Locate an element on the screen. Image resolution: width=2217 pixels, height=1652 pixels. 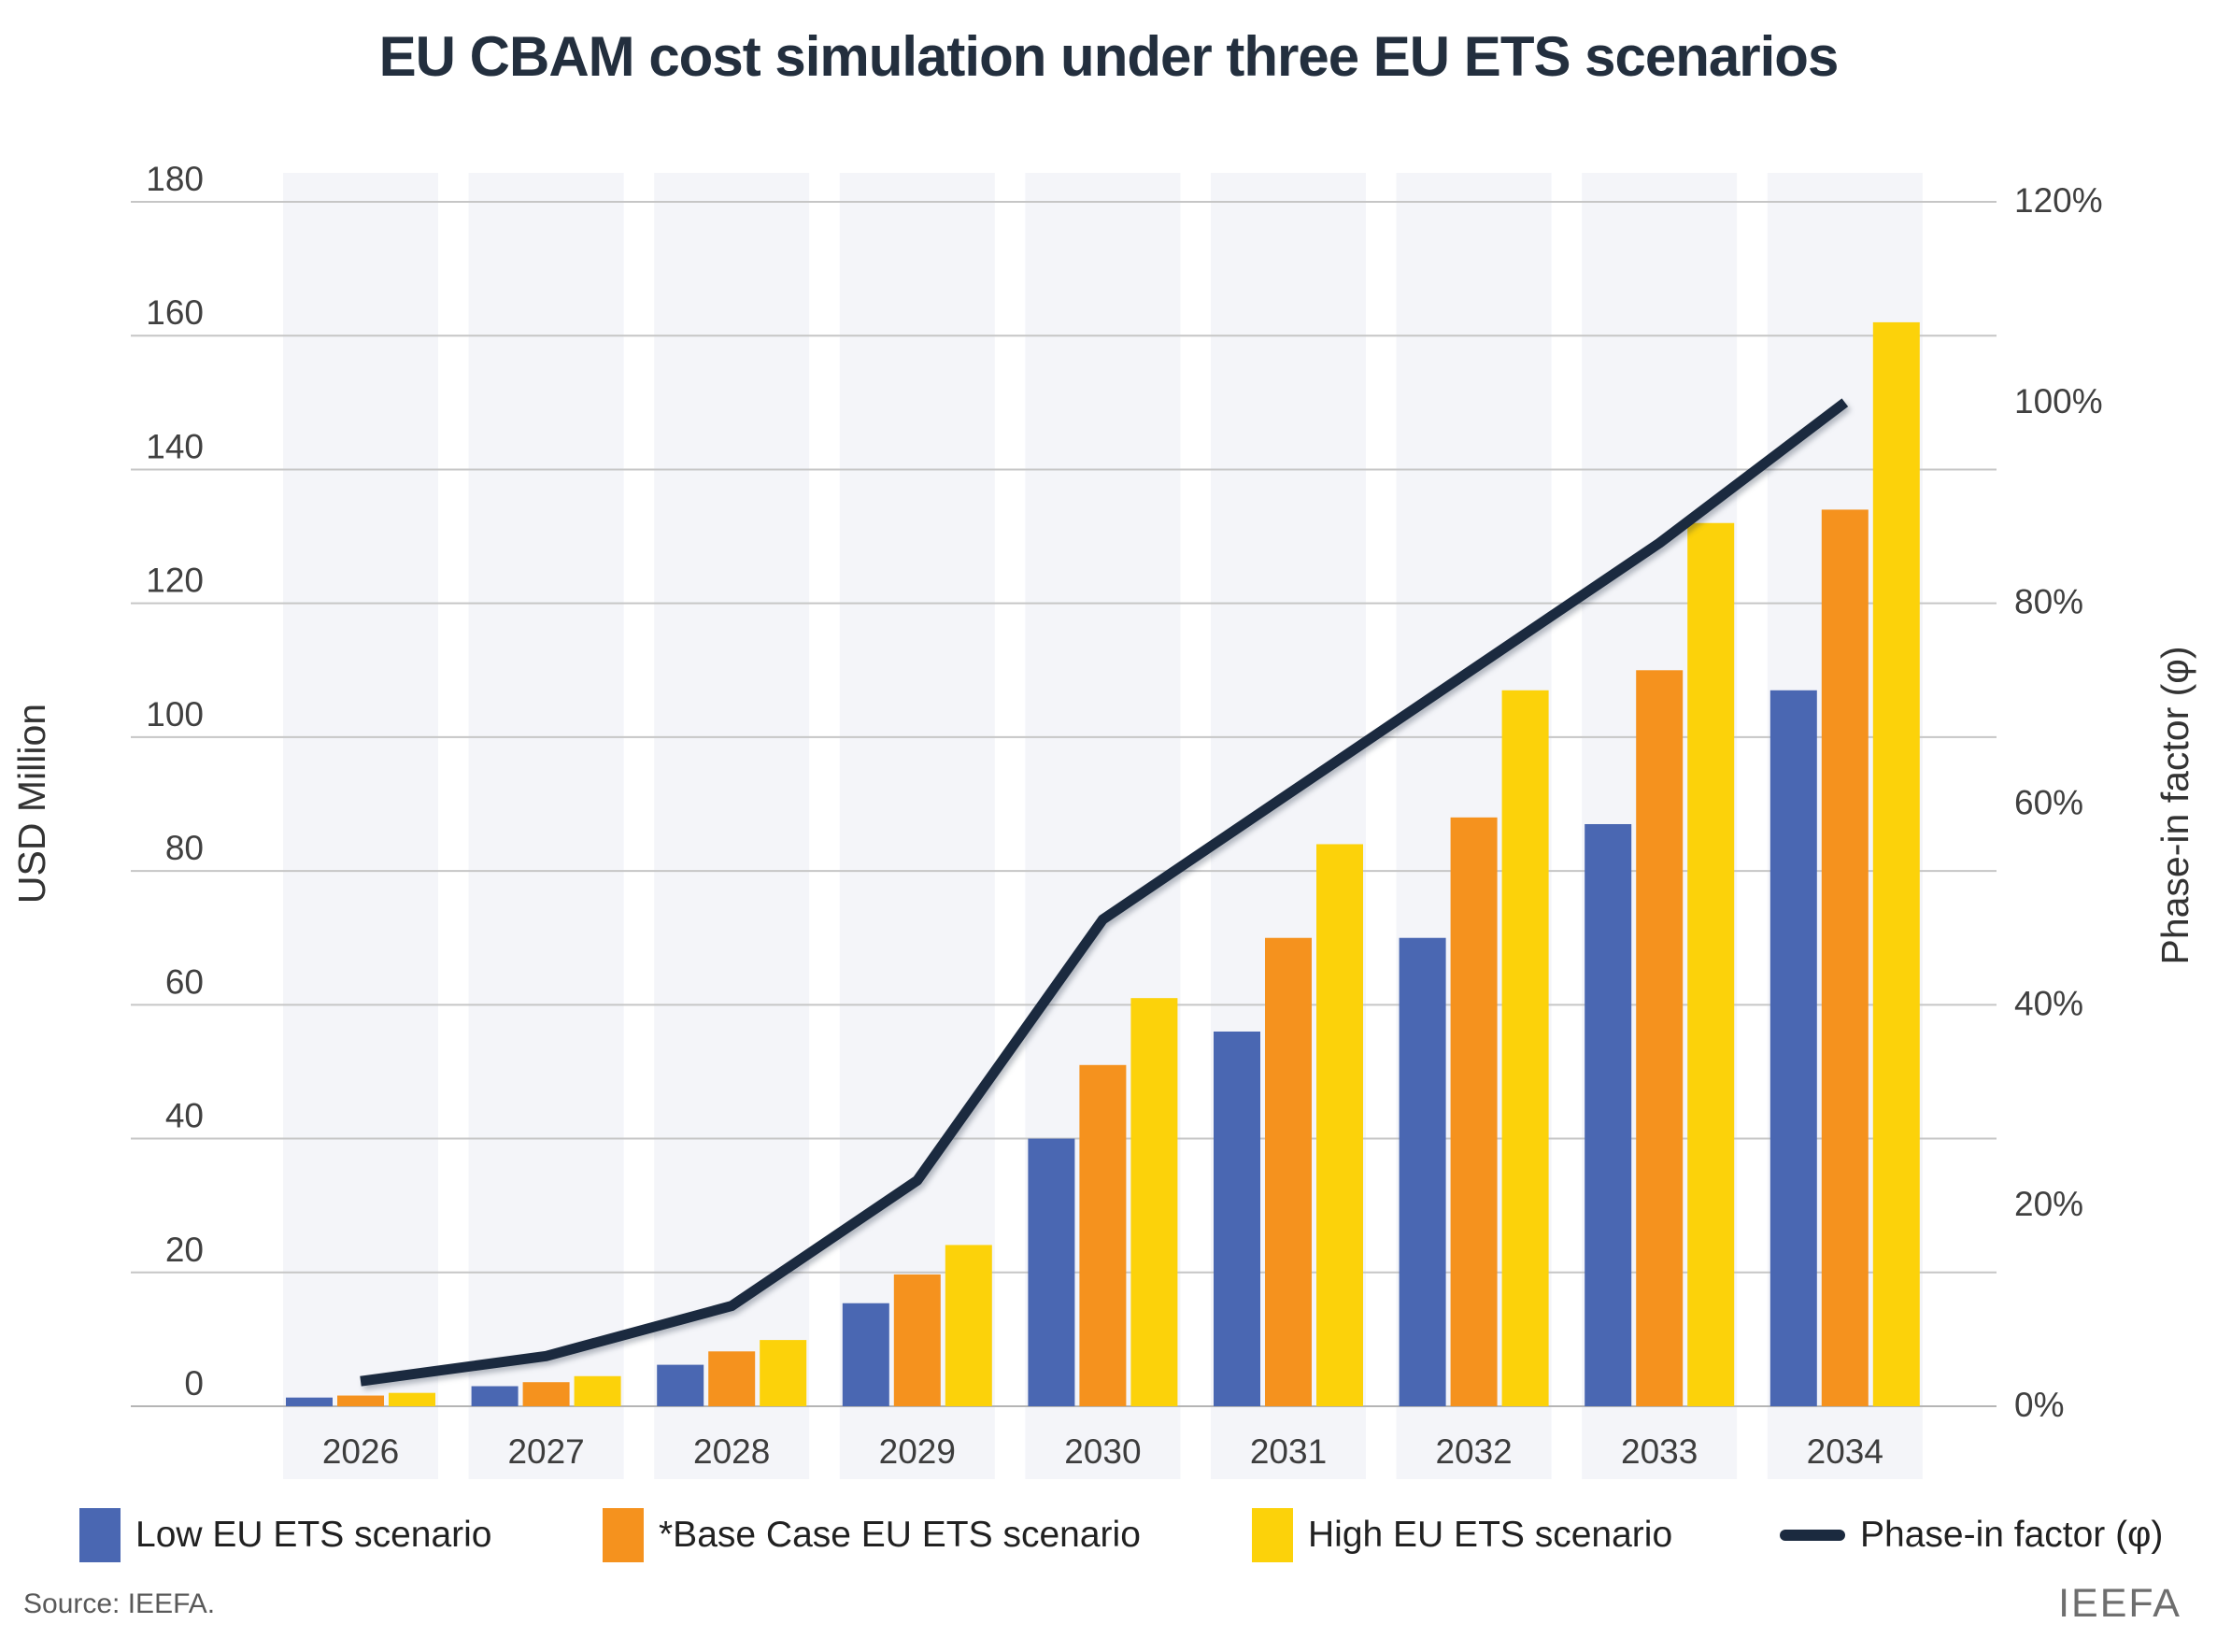
bar-2026-high is located at coordinates (412, 1399).